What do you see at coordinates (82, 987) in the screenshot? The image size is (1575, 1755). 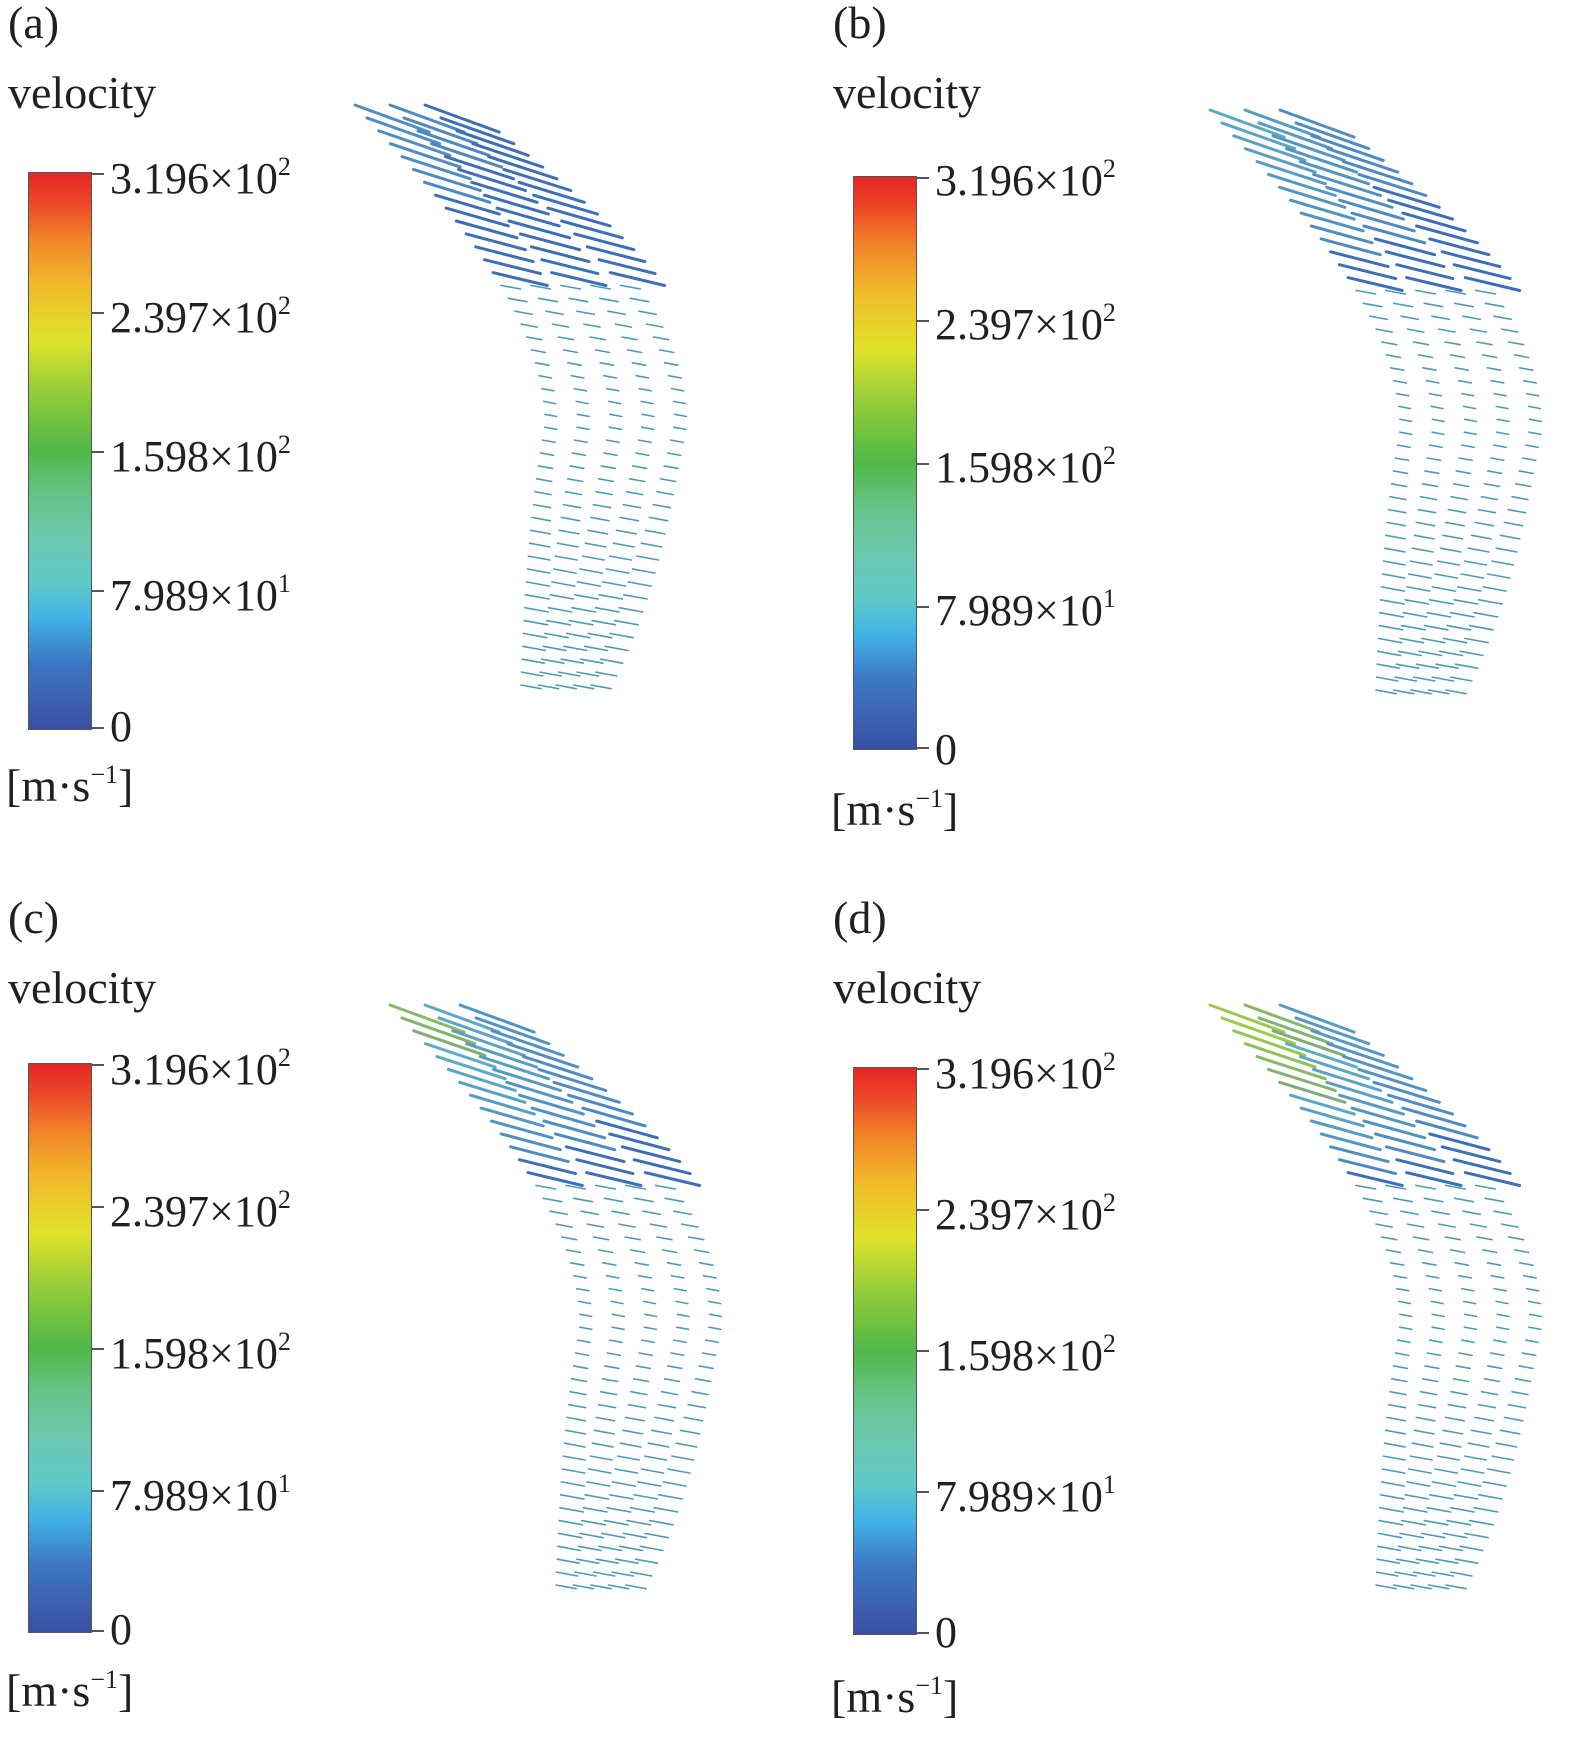 I see `colorbar-title: velocity` at bounding box center [82, 987].